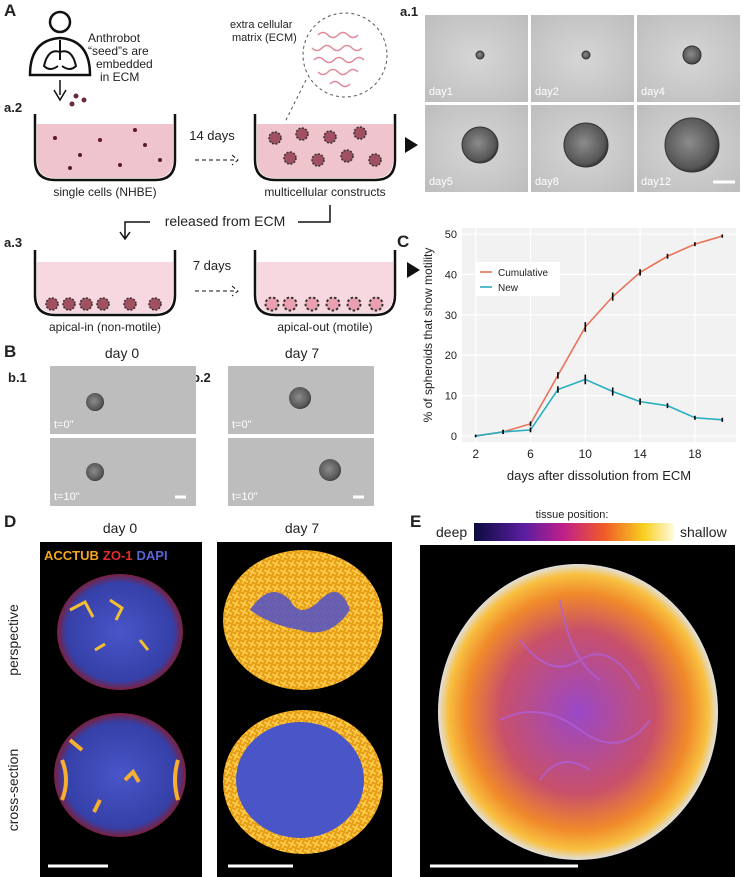  I want to click on spheroid-image, so click(578, 712).